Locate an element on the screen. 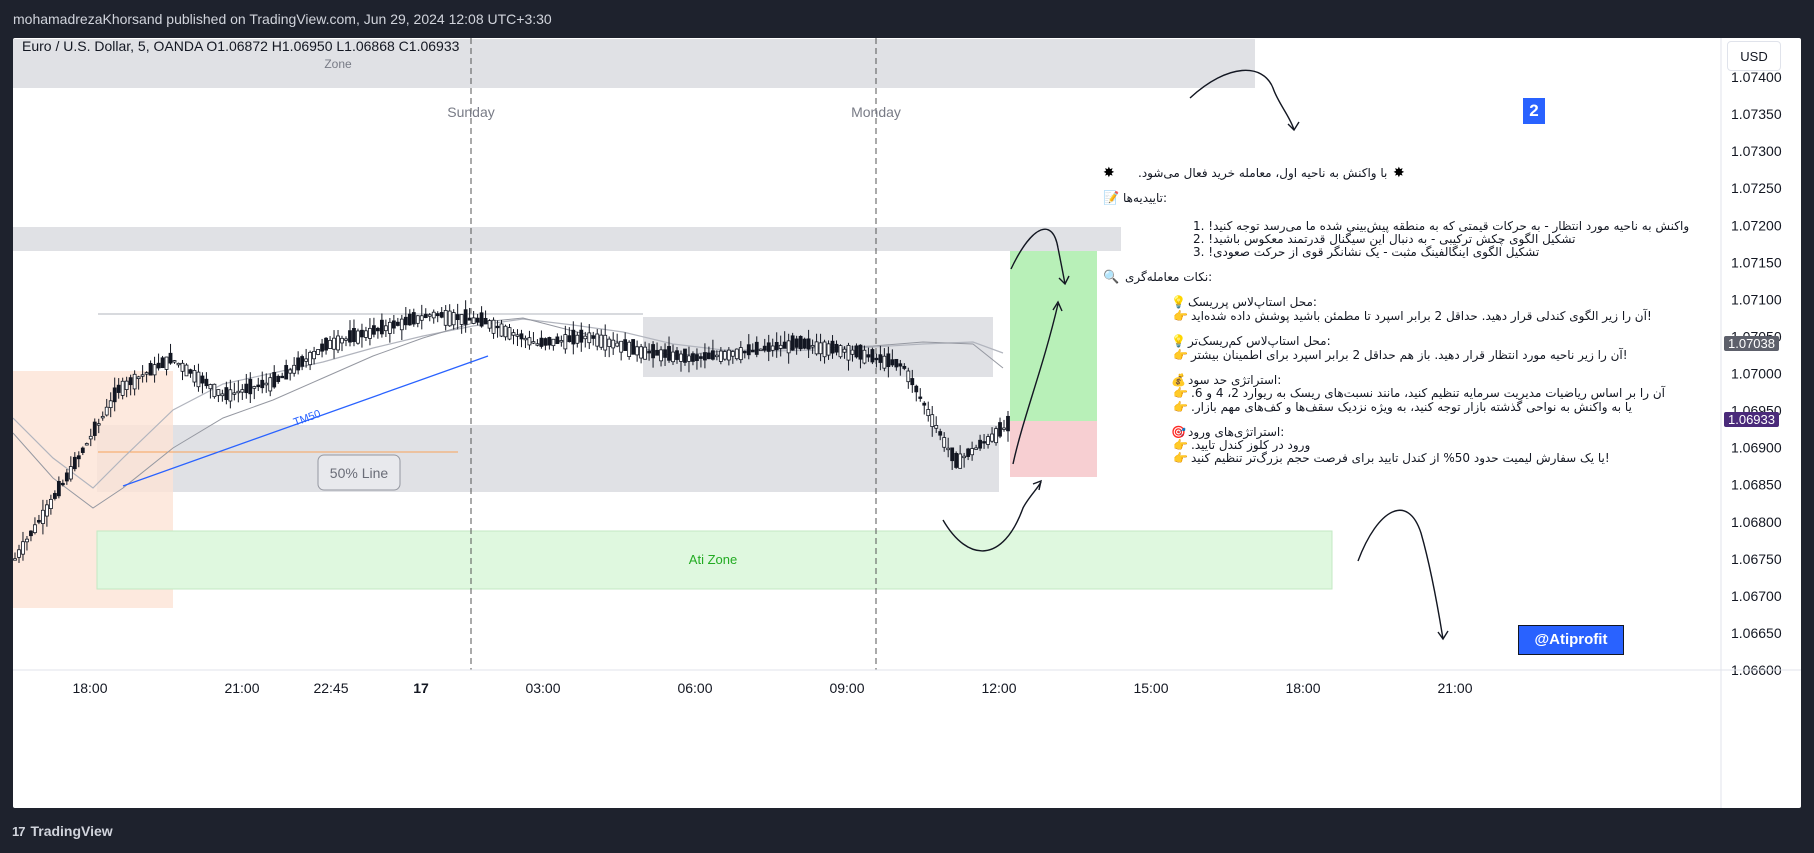 The width and height of the screenshot is (1814, 853). brand-name: TradingView is located at coordinates (71, 831).